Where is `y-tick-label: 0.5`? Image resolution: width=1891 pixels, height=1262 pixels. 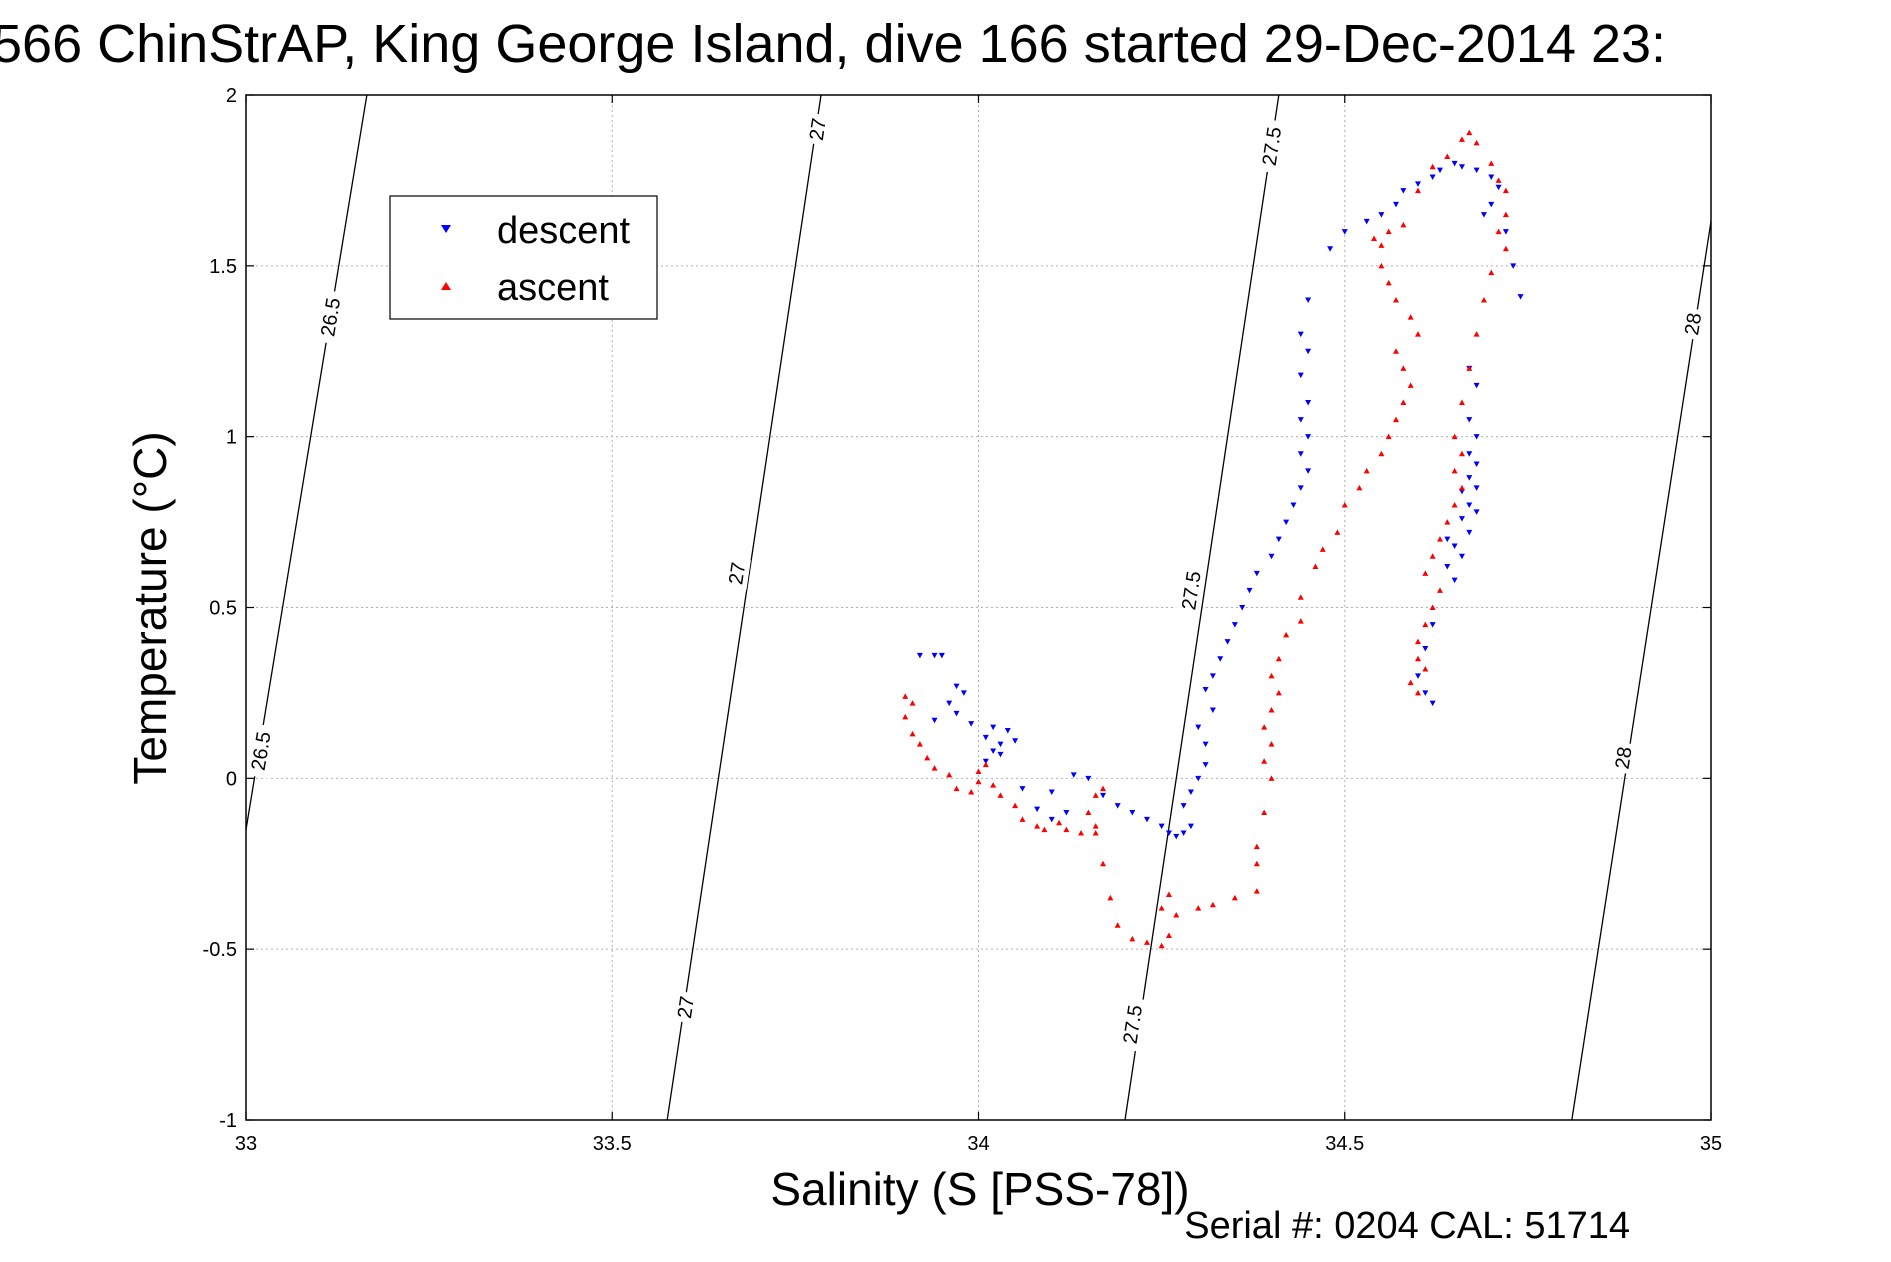 y-tick-label: 0.5 is located at coordinates (223, 609).